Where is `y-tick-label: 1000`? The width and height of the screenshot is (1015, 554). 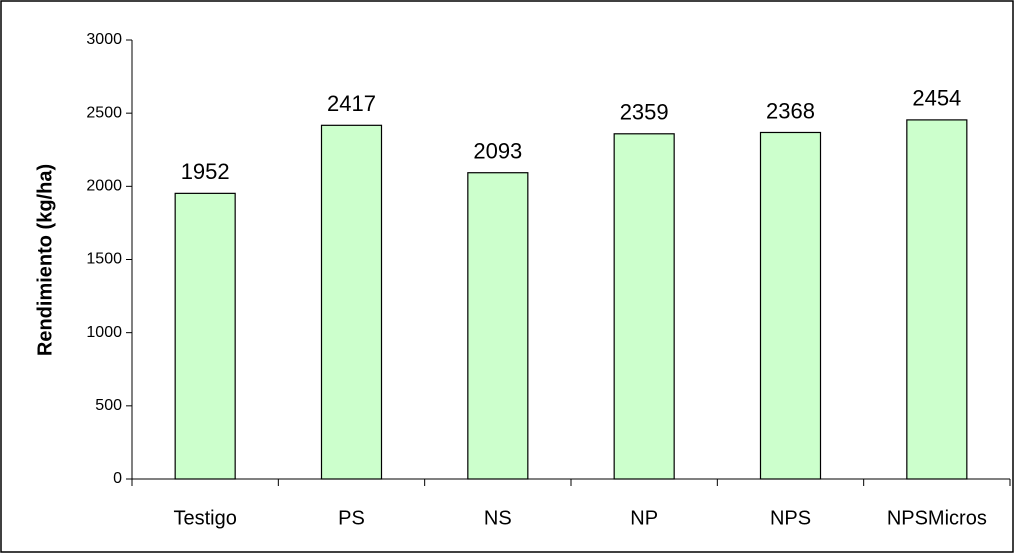 y-tick-label: 1000 is located at coordinates (104, 332).